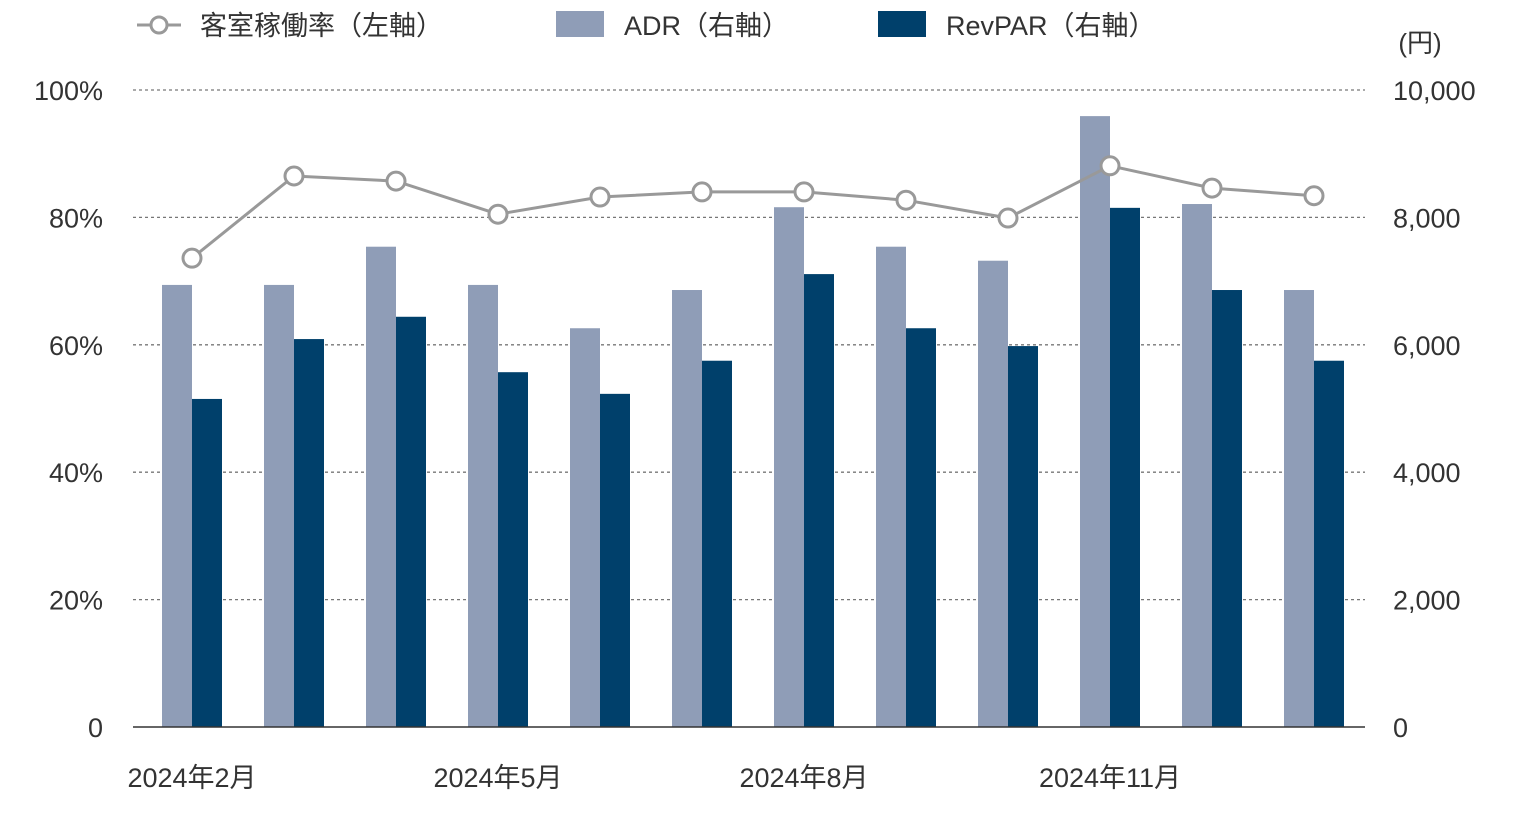  I want to click on right-tick-label: 2,000, so click(1427, 601).